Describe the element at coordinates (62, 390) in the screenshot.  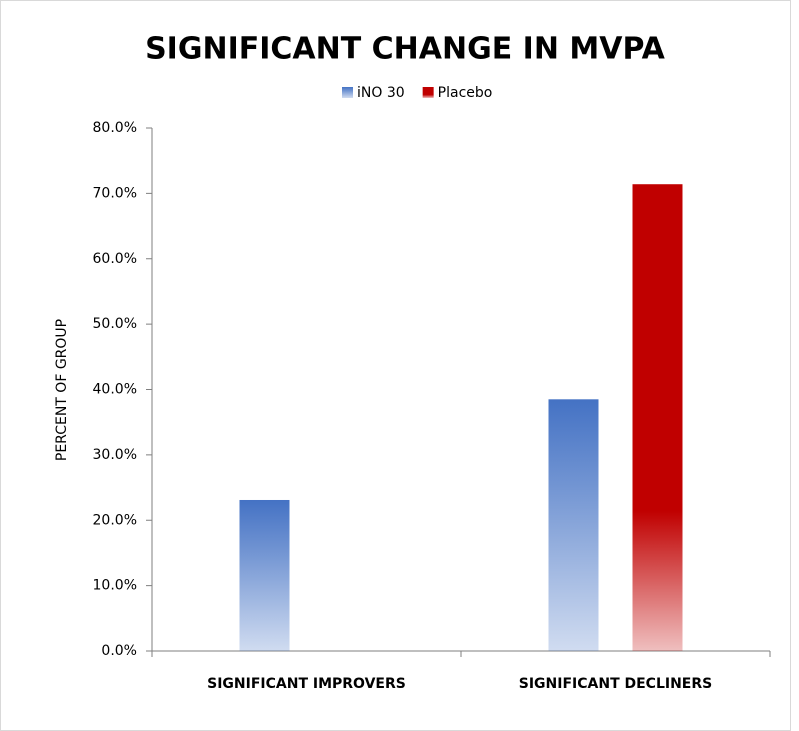
I see `y-axis-label: PERCENT OF GROUP` at that location.